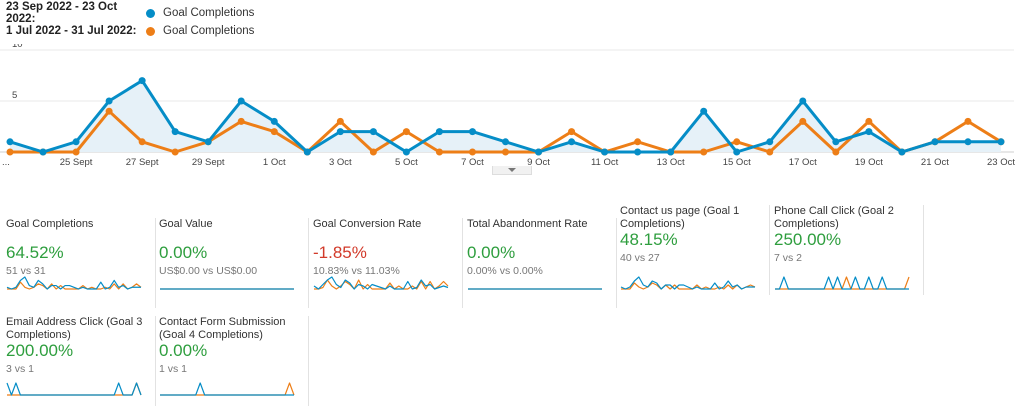  I want to click on tile-title: Goal Conversion Rate, so click(367, 224).